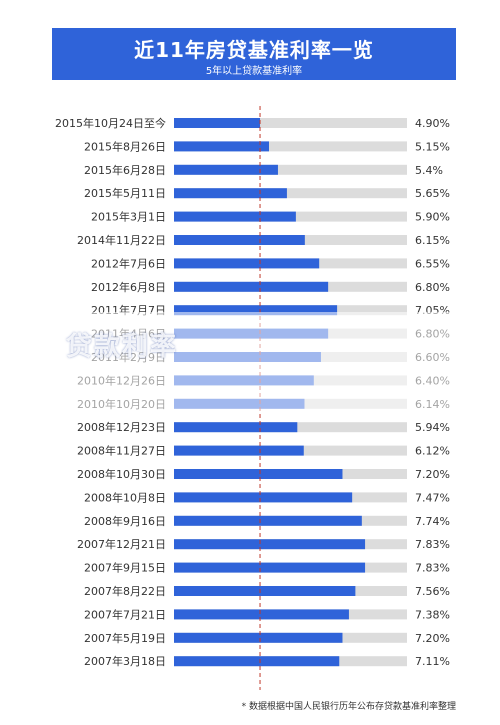 The image size is (500, 725). Describe the element at coordinates (432, 497) in the screenshot. I see `value-label: 7.47%` at that location.